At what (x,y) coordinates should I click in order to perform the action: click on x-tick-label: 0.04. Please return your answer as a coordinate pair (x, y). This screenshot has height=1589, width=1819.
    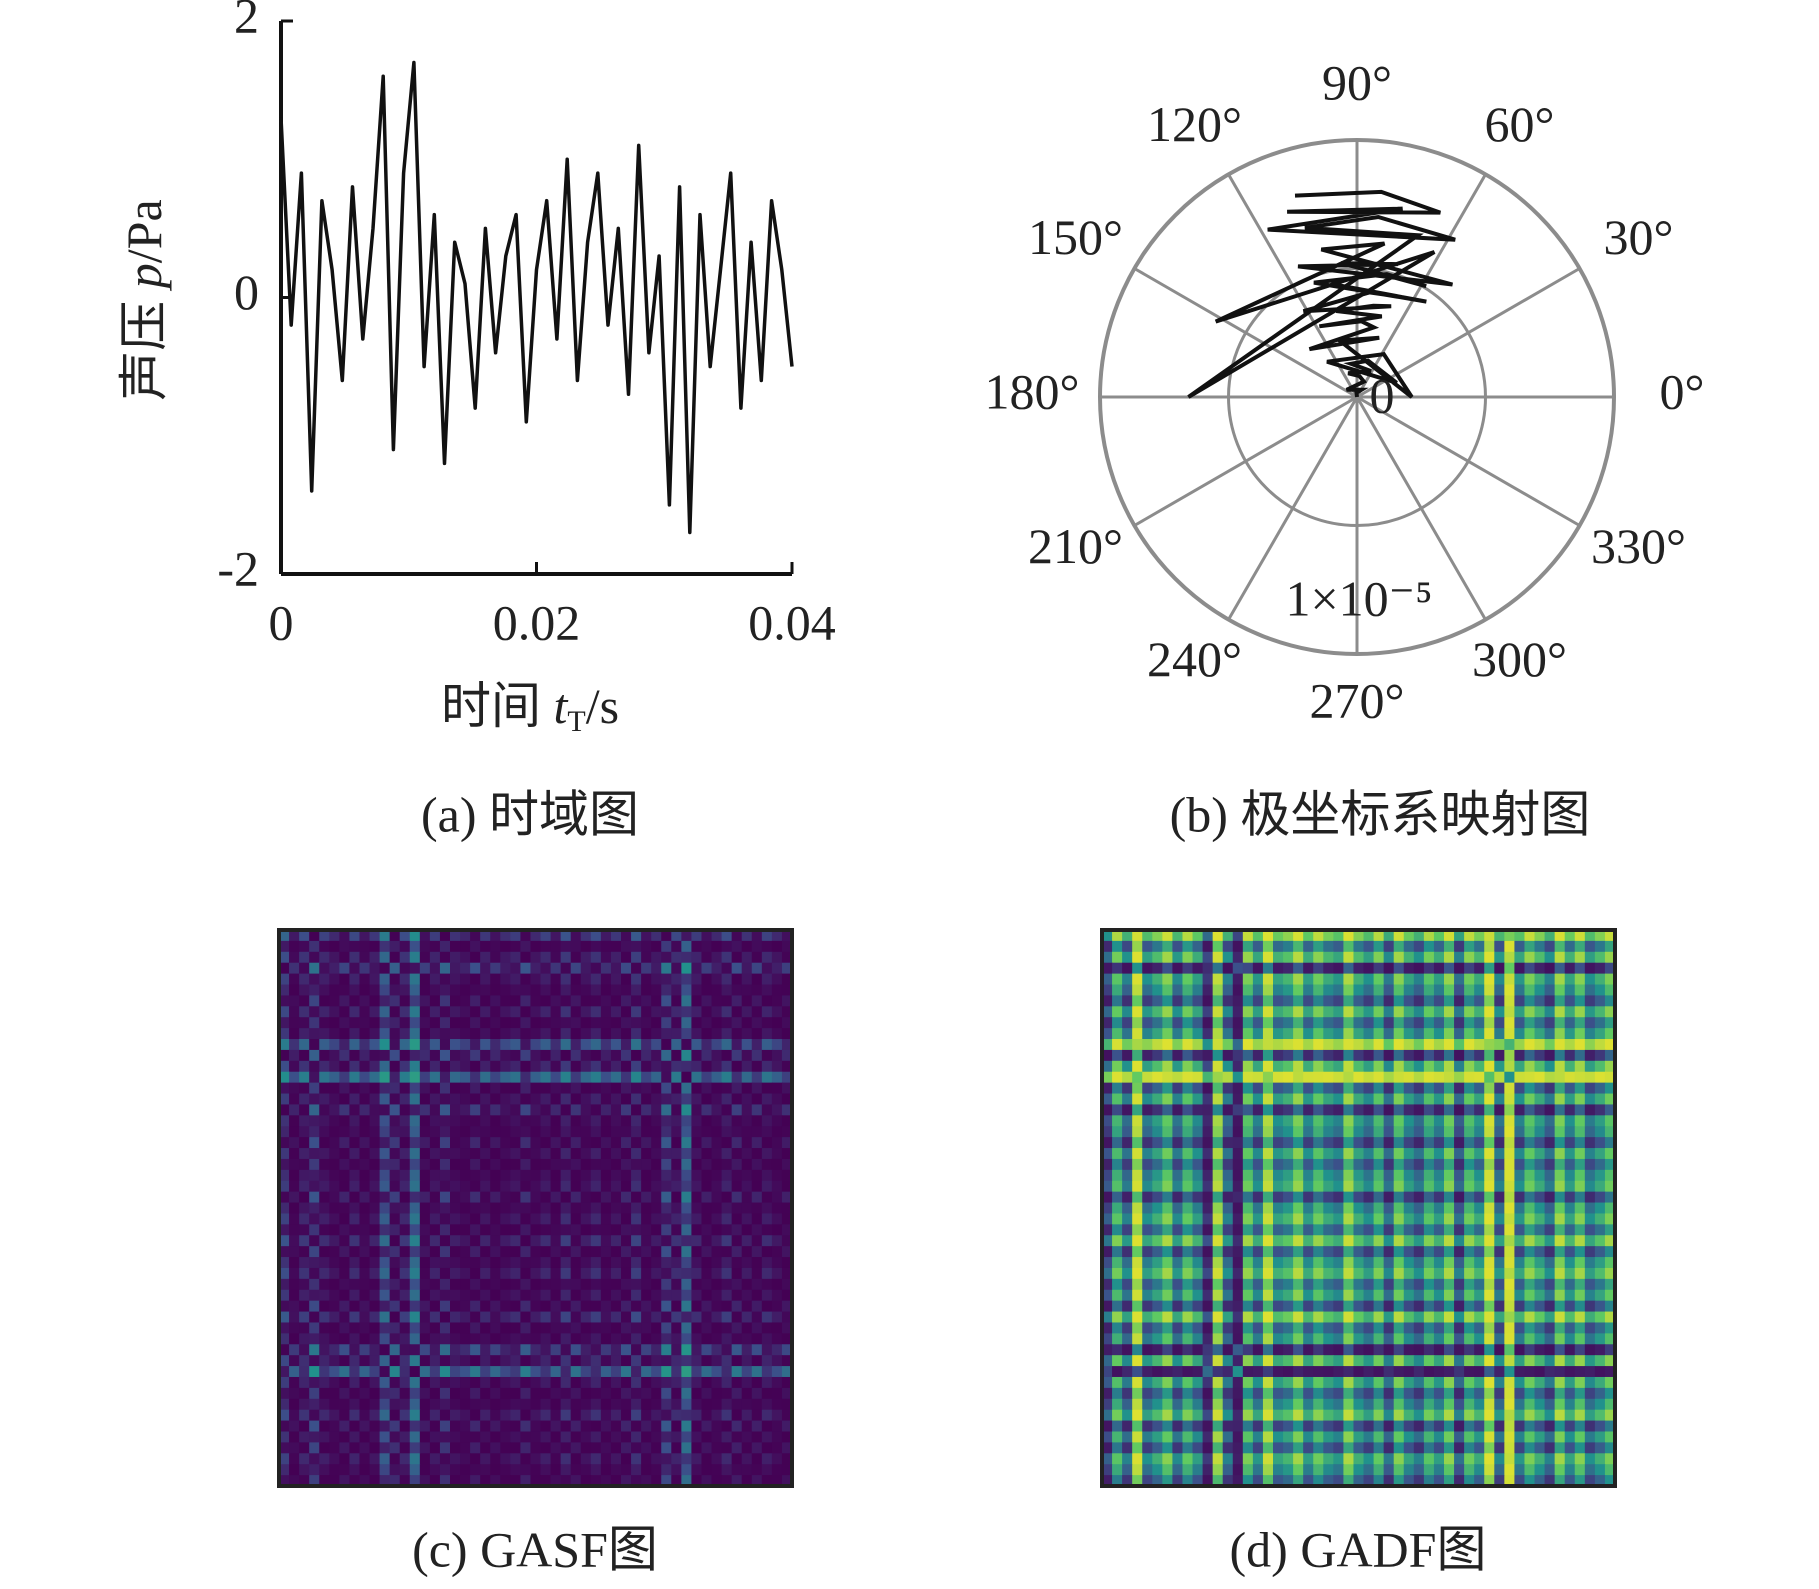
    Looking at the image, I should click on (792, 622).